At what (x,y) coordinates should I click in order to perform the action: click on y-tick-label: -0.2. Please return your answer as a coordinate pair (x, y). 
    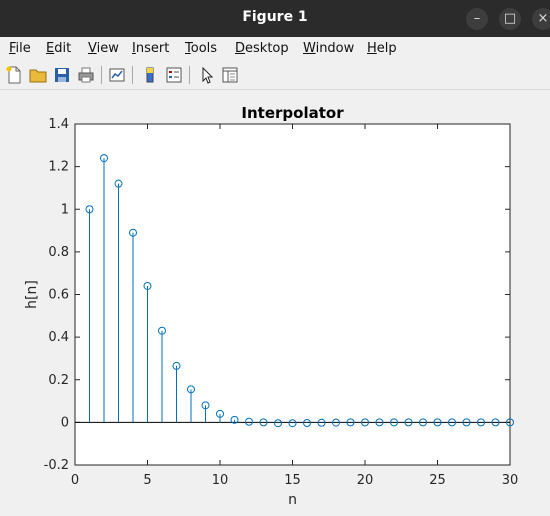
    Looking at the image, I should click on (56, 465).